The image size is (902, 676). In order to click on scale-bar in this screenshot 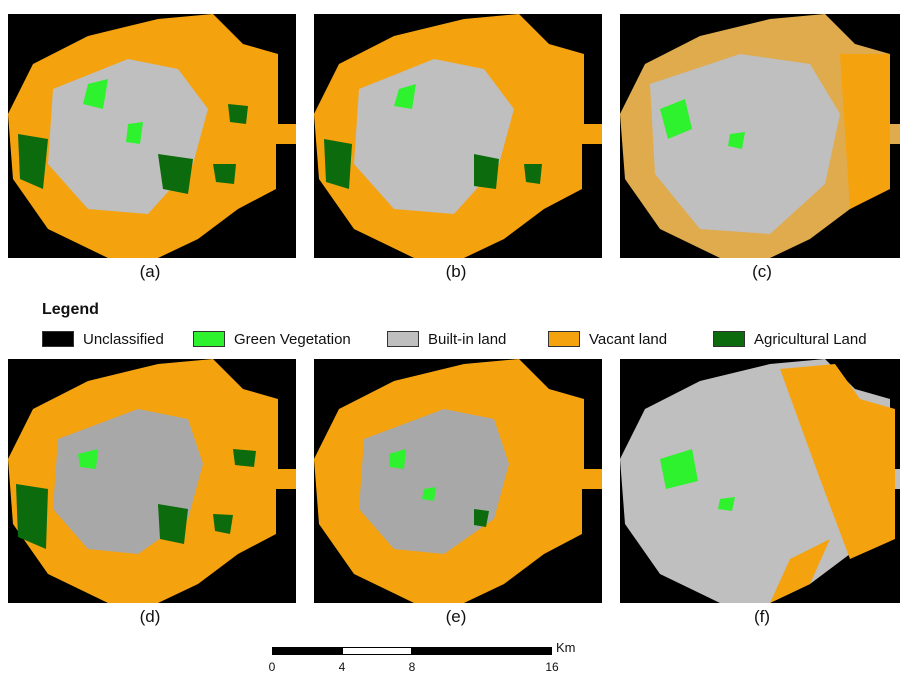, I will do `click(412, 651)`.